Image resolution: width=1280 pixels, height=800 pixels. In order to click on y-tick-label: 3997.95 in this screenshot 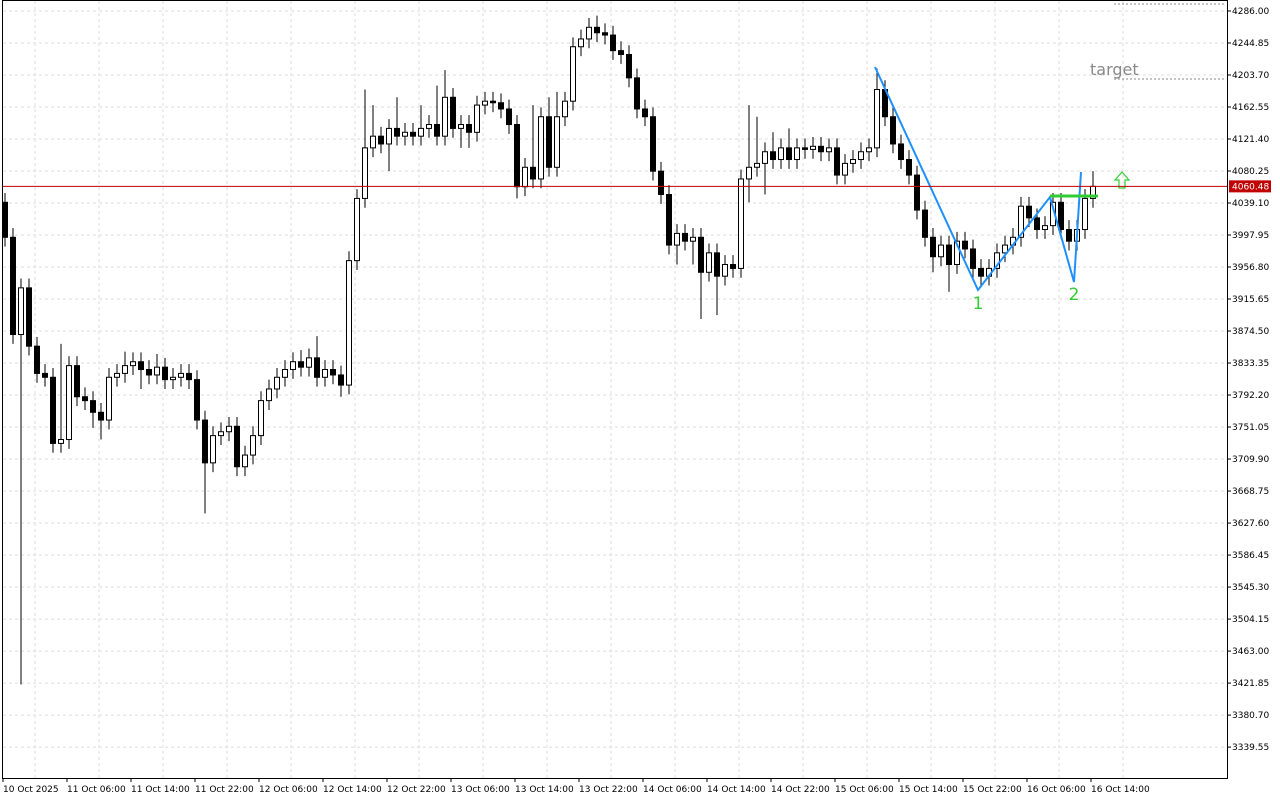, I will do `click(1250, 236)`.